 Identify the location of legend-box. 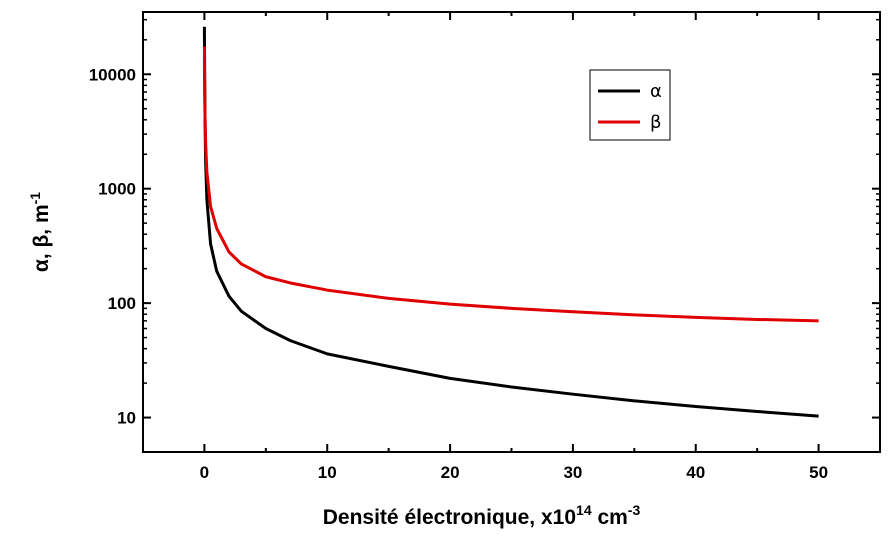
(630, 105).